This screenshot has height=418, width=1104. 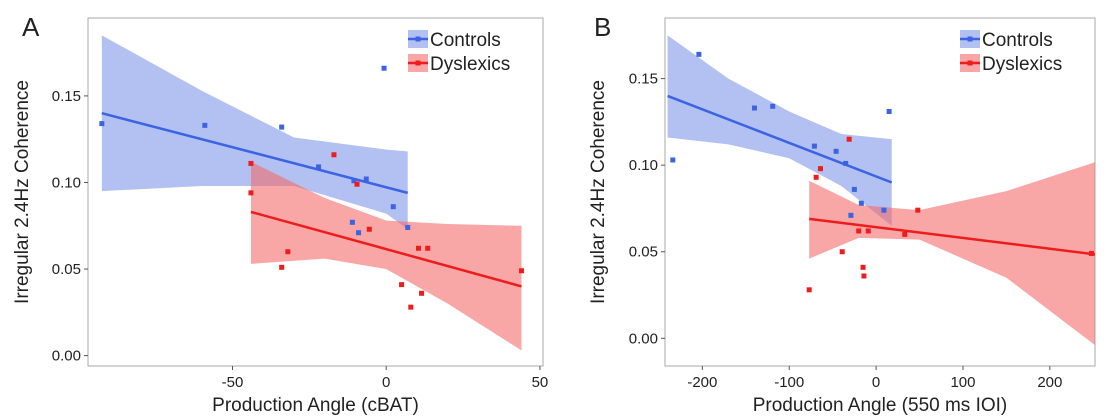 What do you see at coordinates (315, 405) in the screenshot?
I see `x-axis-label: Production Angle (cBAT)` at bounding box center [315, 405].